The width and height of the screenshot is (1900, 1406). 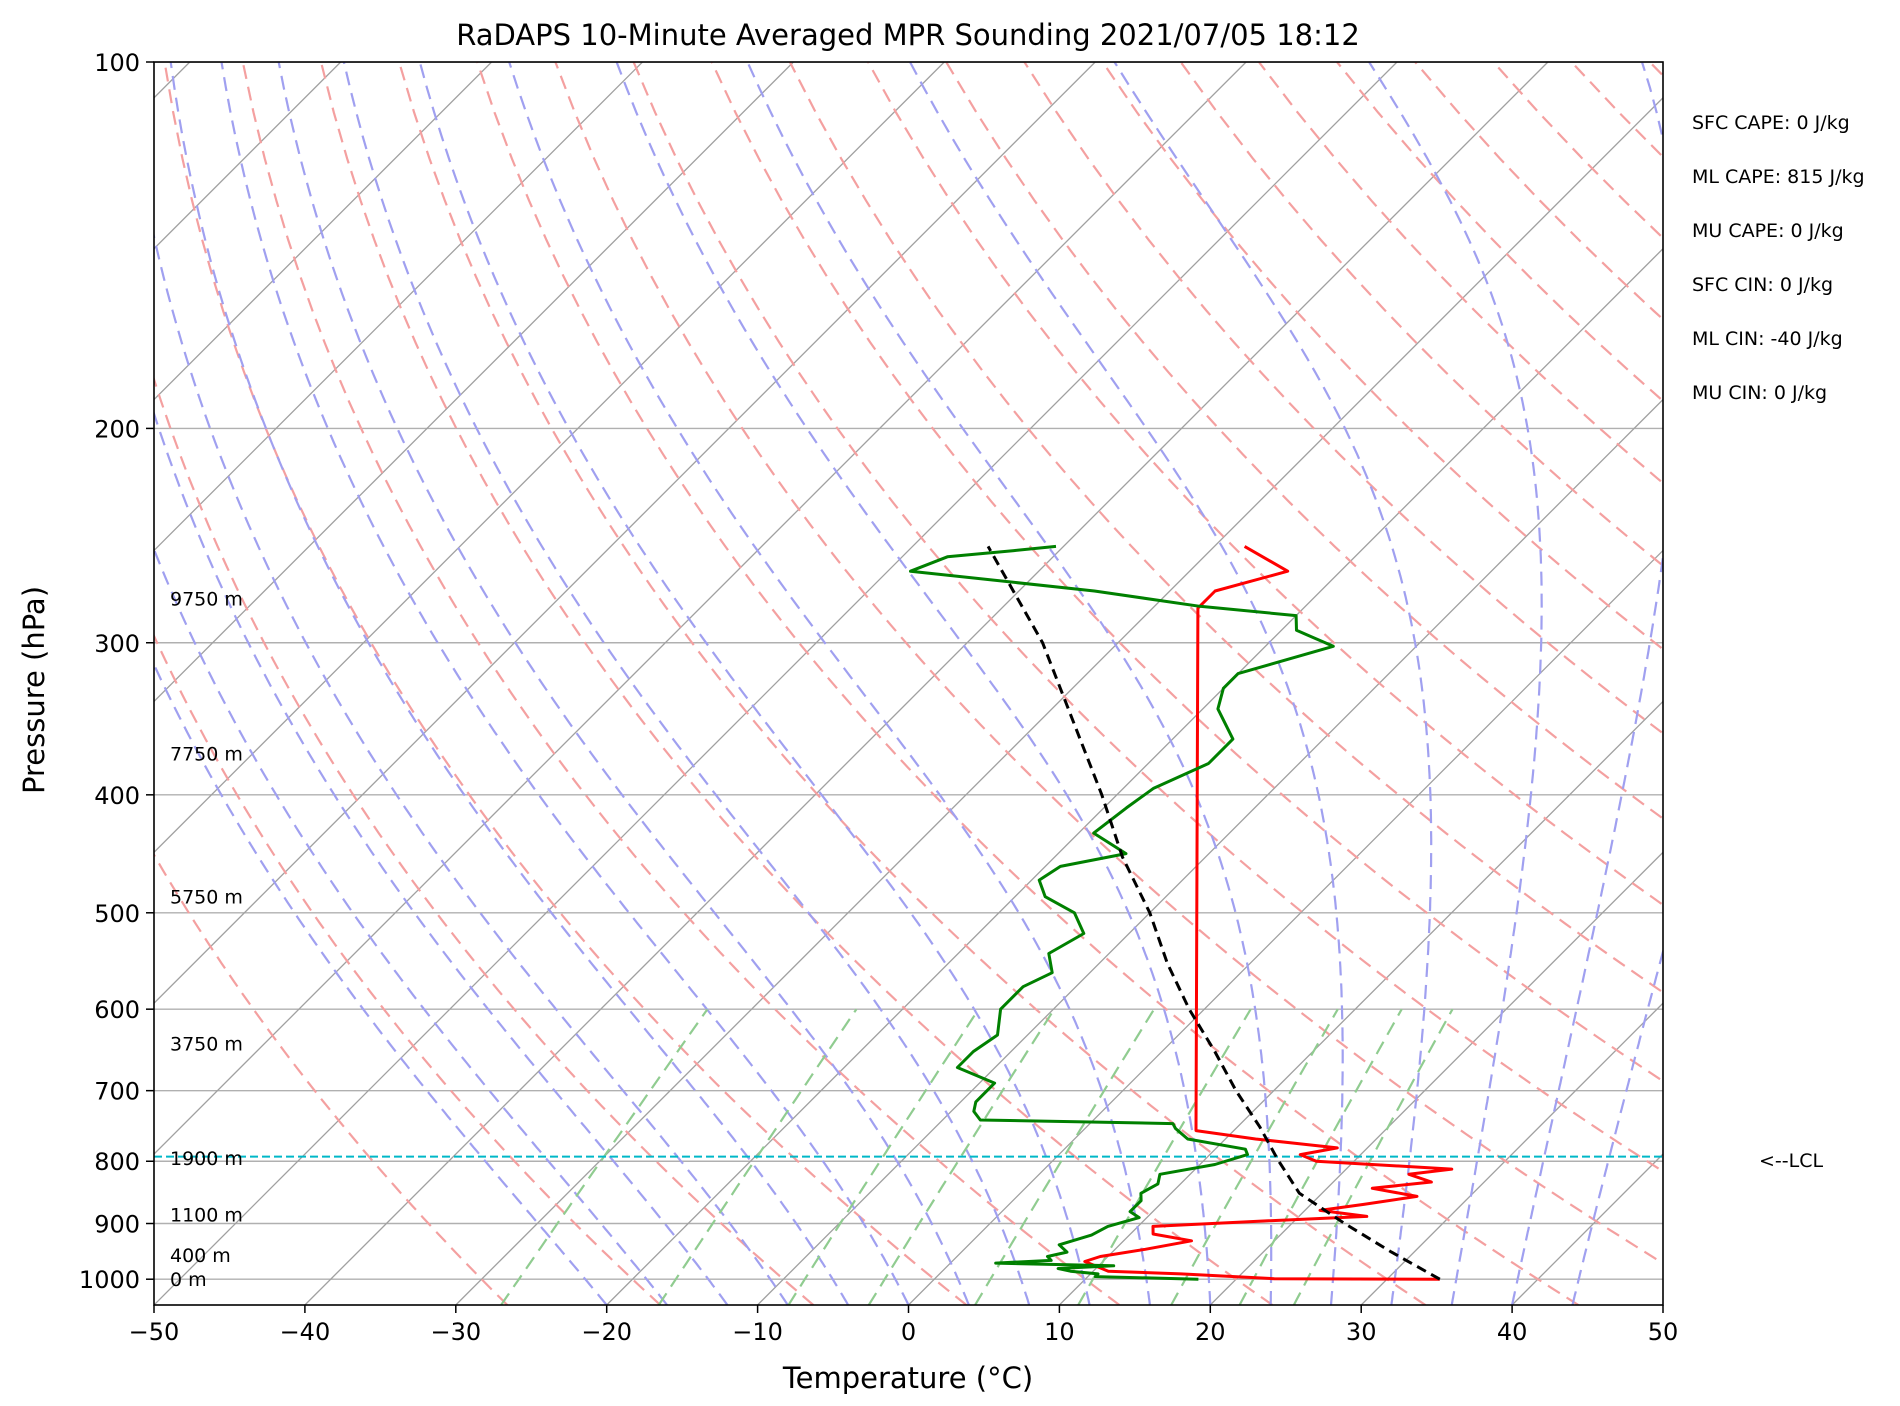 I want to click on height-label: 5750 m, so click(x=206, y=898).